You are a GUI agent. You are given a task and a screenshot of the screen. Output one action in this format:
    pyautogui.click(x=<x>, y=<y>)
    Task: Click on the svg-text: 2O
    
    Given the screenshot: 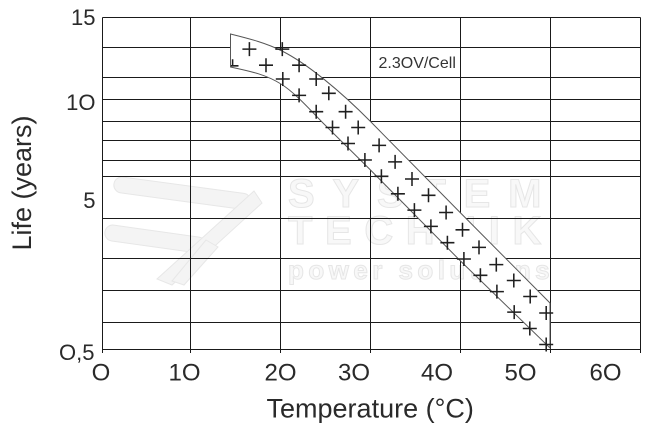 What is the action you would take?
    pyautogui.click(x=280, y=373)
    